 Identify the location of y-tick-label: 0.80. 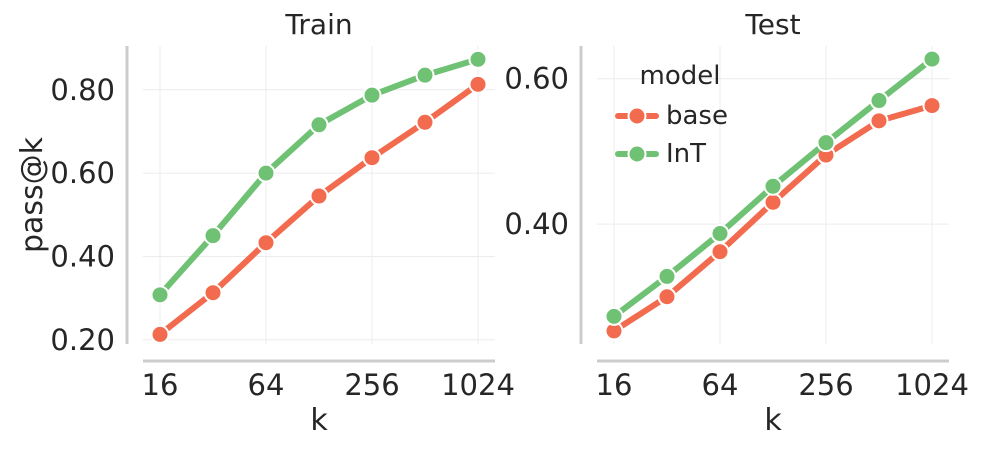
(82, 90).